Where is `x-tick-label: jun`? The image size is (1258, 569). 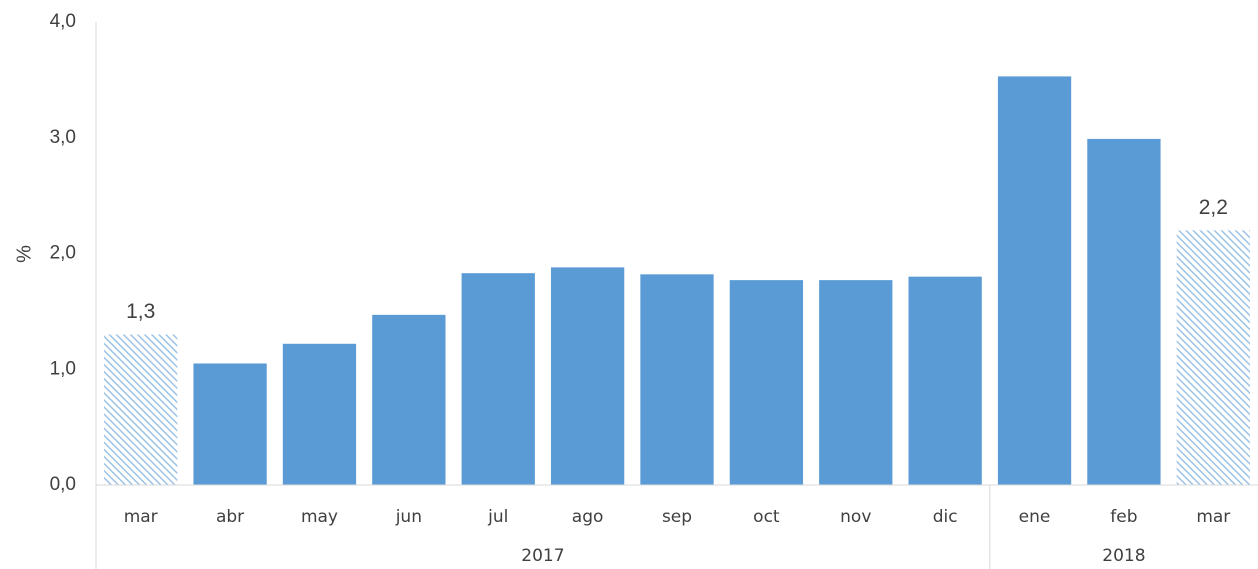
x-tick-label: jun is located at coordinates (408, 517).